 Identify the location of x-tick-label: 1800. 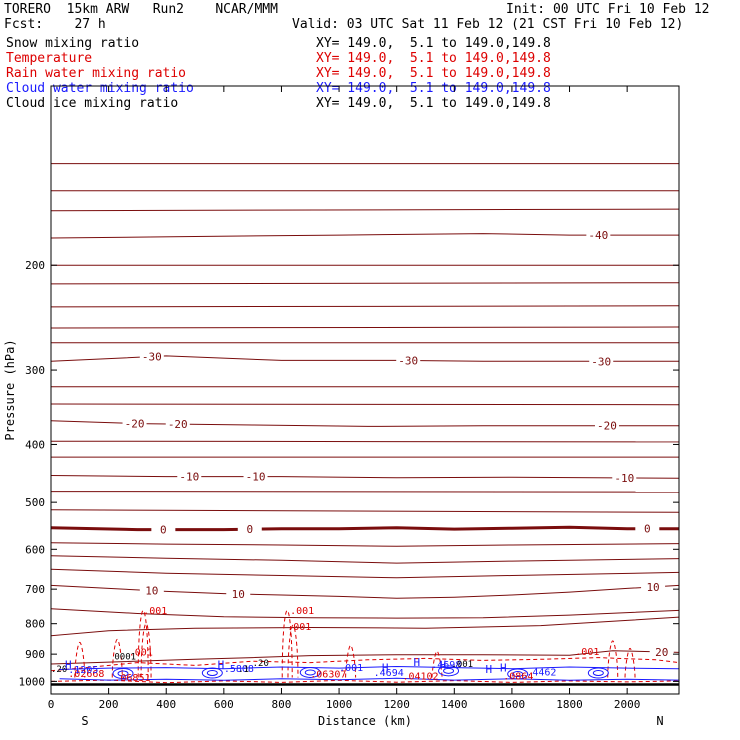
(569, 704).